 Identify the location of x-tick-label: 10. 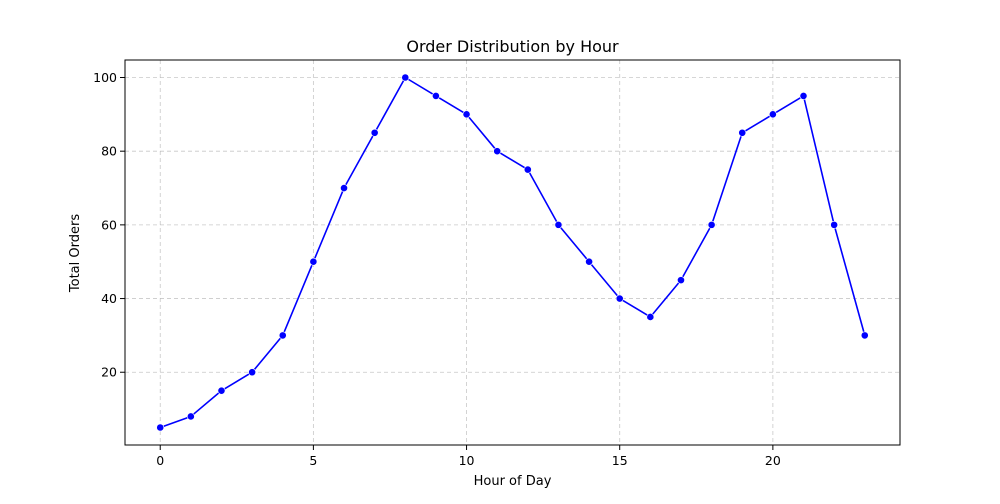
(467, 460).